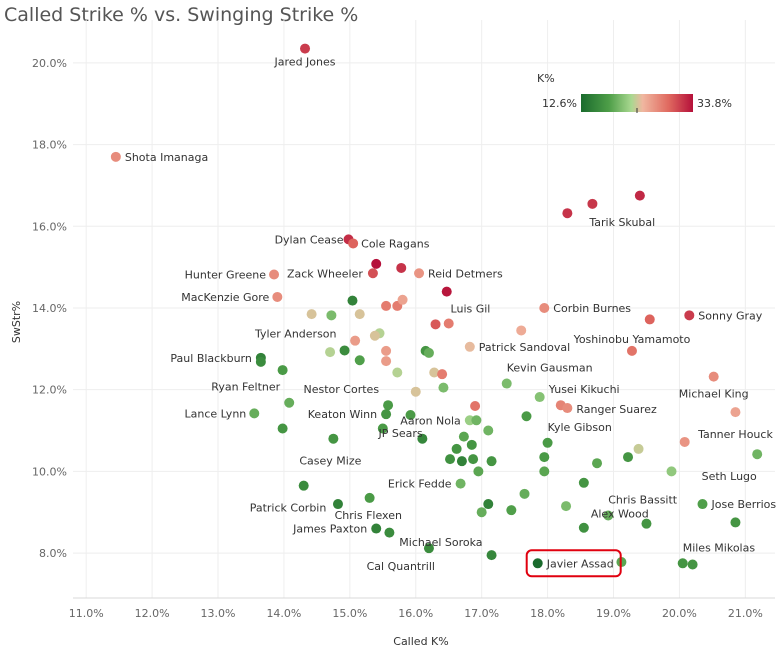  Describe the element at coordinates (559, 103) in the screenshot. I see `legend-min-label: 12.6%` at that location.